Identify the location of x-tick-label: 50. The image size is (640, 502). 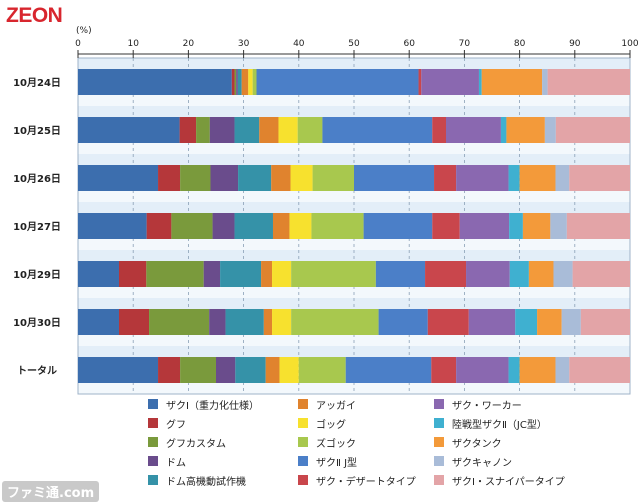
(354, 44).